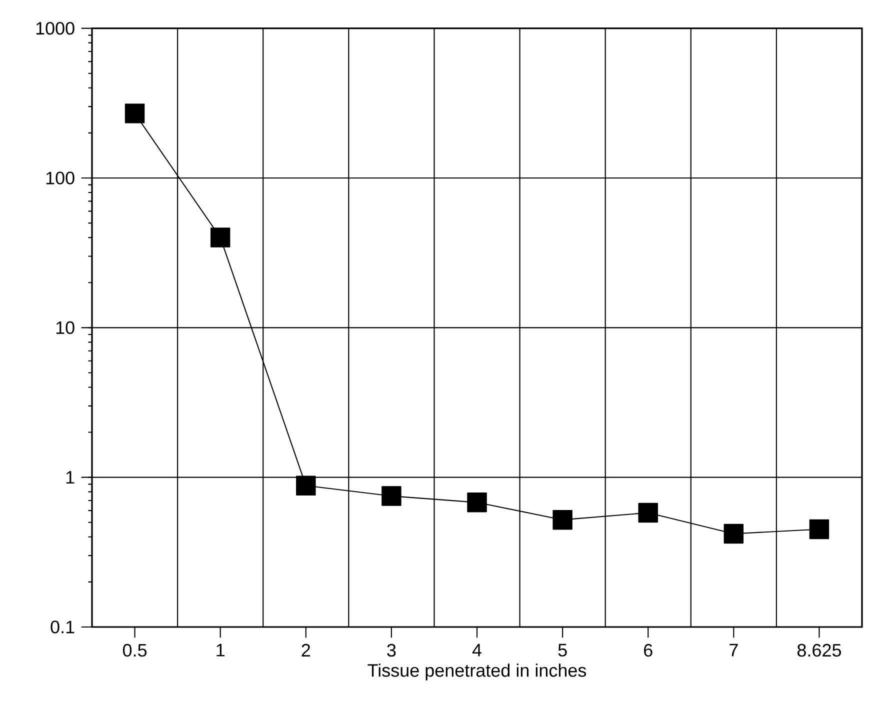  Describe the element at coordinates (477, 650) in the screenshot. I see `x-tick-label: 4` at that location.